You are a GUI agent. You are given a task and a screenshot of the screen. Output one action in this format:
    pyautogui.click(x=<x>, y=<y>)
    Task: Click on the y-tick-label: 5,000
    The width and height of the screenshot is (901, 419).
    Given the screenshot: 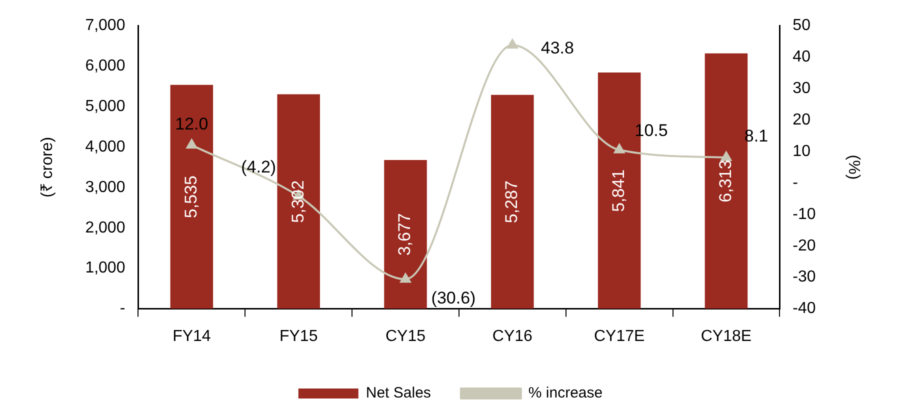 What is the action you would take?
    pyautogui.click(x=105, y=106)
    